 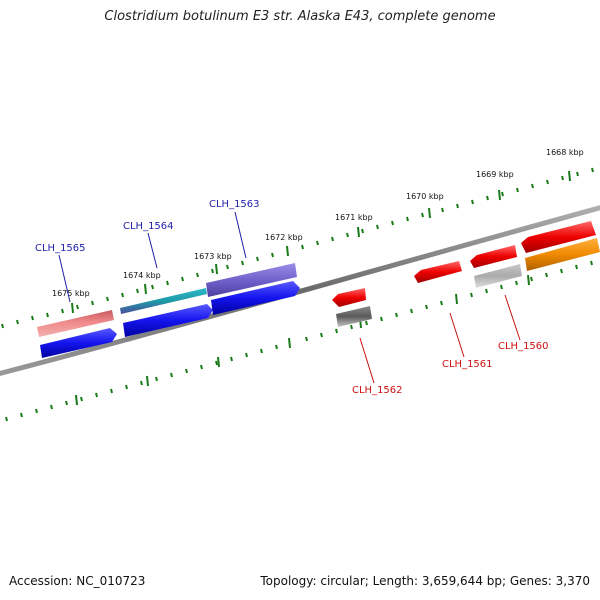 What do you see at coordinates (565, 152) in the screenshot?
I see `scale-label-1668: 1668 kbp` at bounding box center [565, 152].